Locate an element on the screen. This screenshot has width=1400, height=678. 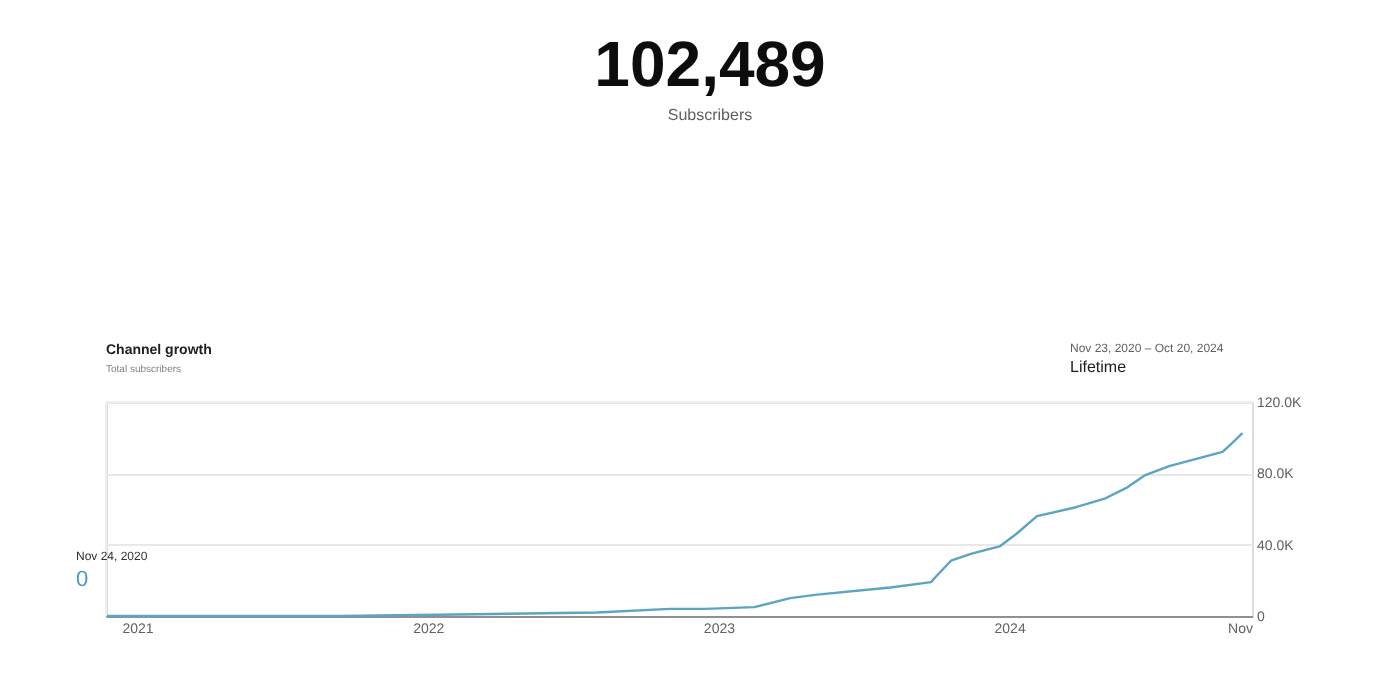
text: 102,489 is located at coordinates (710, 64).